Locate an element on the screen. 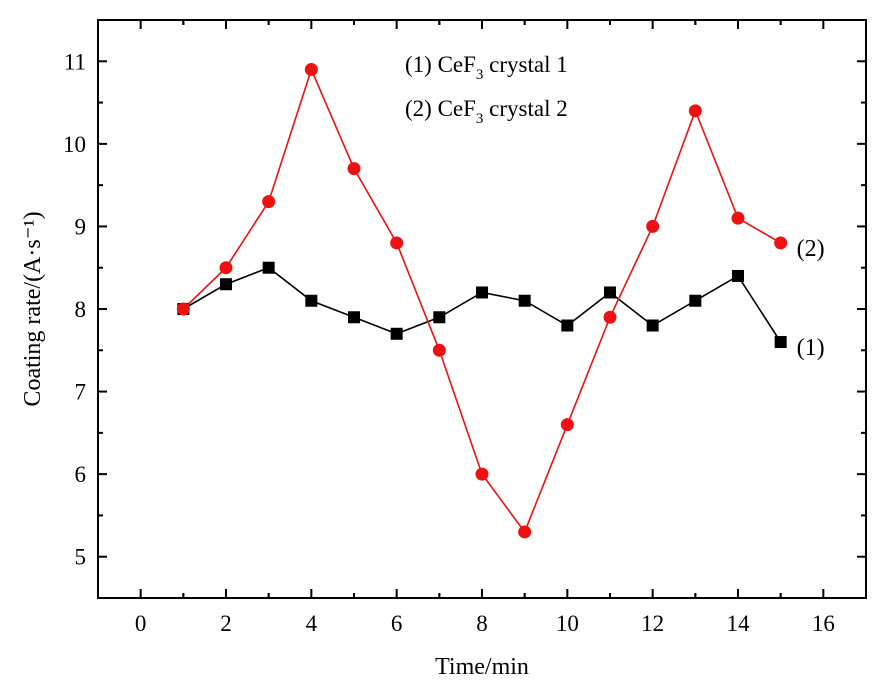 The width and height of the screenshot is (883, 700). legend-entry: (1) CeF3 crystal 1 is located at coordinates (486, 67).